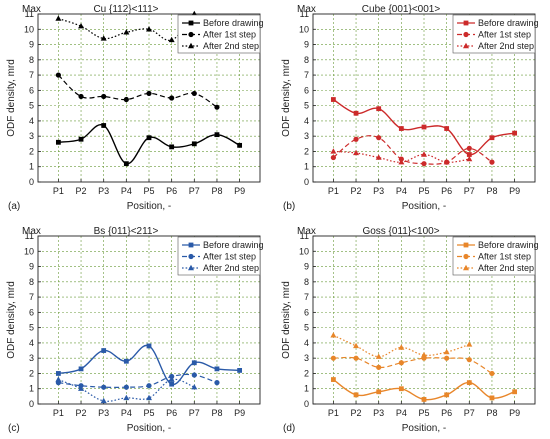 Image resolution: width=550 pixels, height=439 pixels. What do you see at coordinates (231, 46) in the screenshot?
I see `legend-entry: After 2nd step` at bounding box center [231, 46].